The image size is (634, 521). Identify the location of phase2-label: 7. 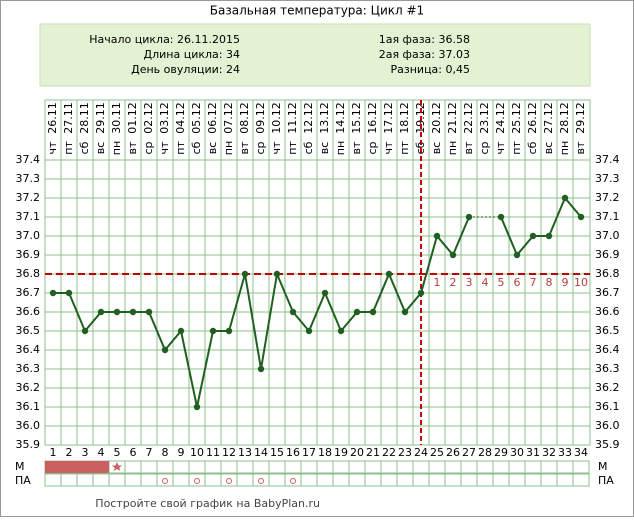
(533, 282).